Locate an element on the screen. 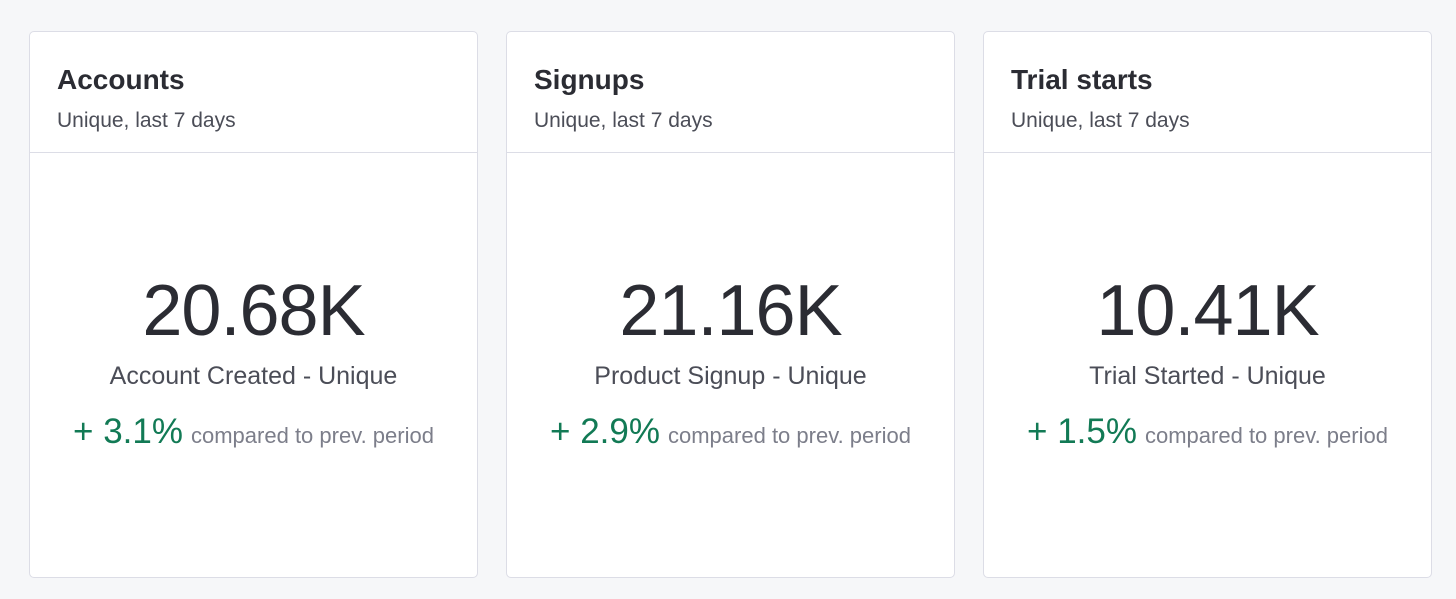 Image resolution: width=1456 pixels, height=599 pixels. change-row: + 1.5% compared to prev. period is located at coordinates (1207, 432).